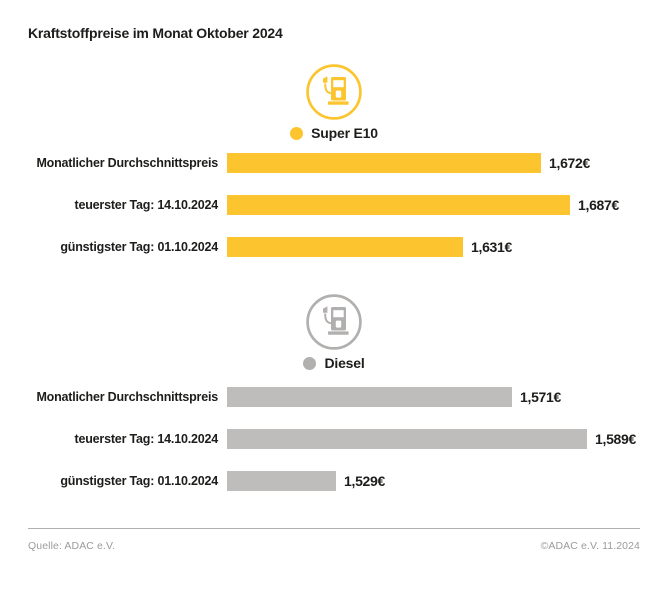  What do you see at coordinates (616, 439) in the screenshot?
I see `bar-value-label: 1,589€` at bounding box center [616, 439].